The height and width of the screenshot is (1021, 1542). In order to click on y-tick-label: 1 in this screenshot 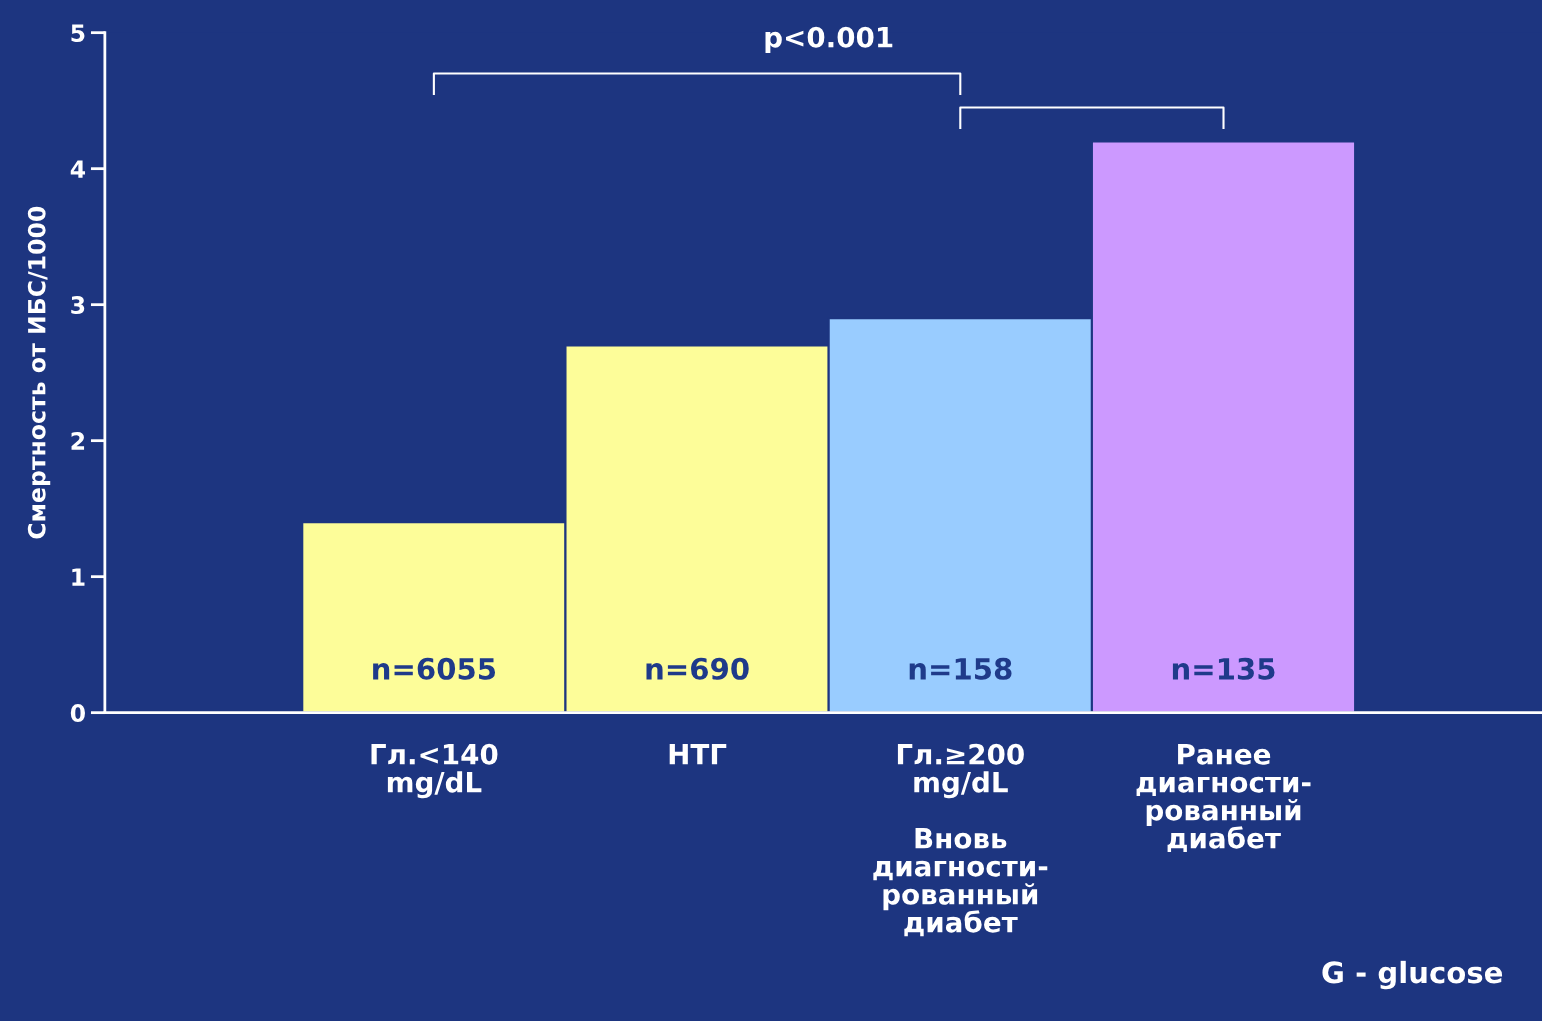, I will do `click(78, 577)`.